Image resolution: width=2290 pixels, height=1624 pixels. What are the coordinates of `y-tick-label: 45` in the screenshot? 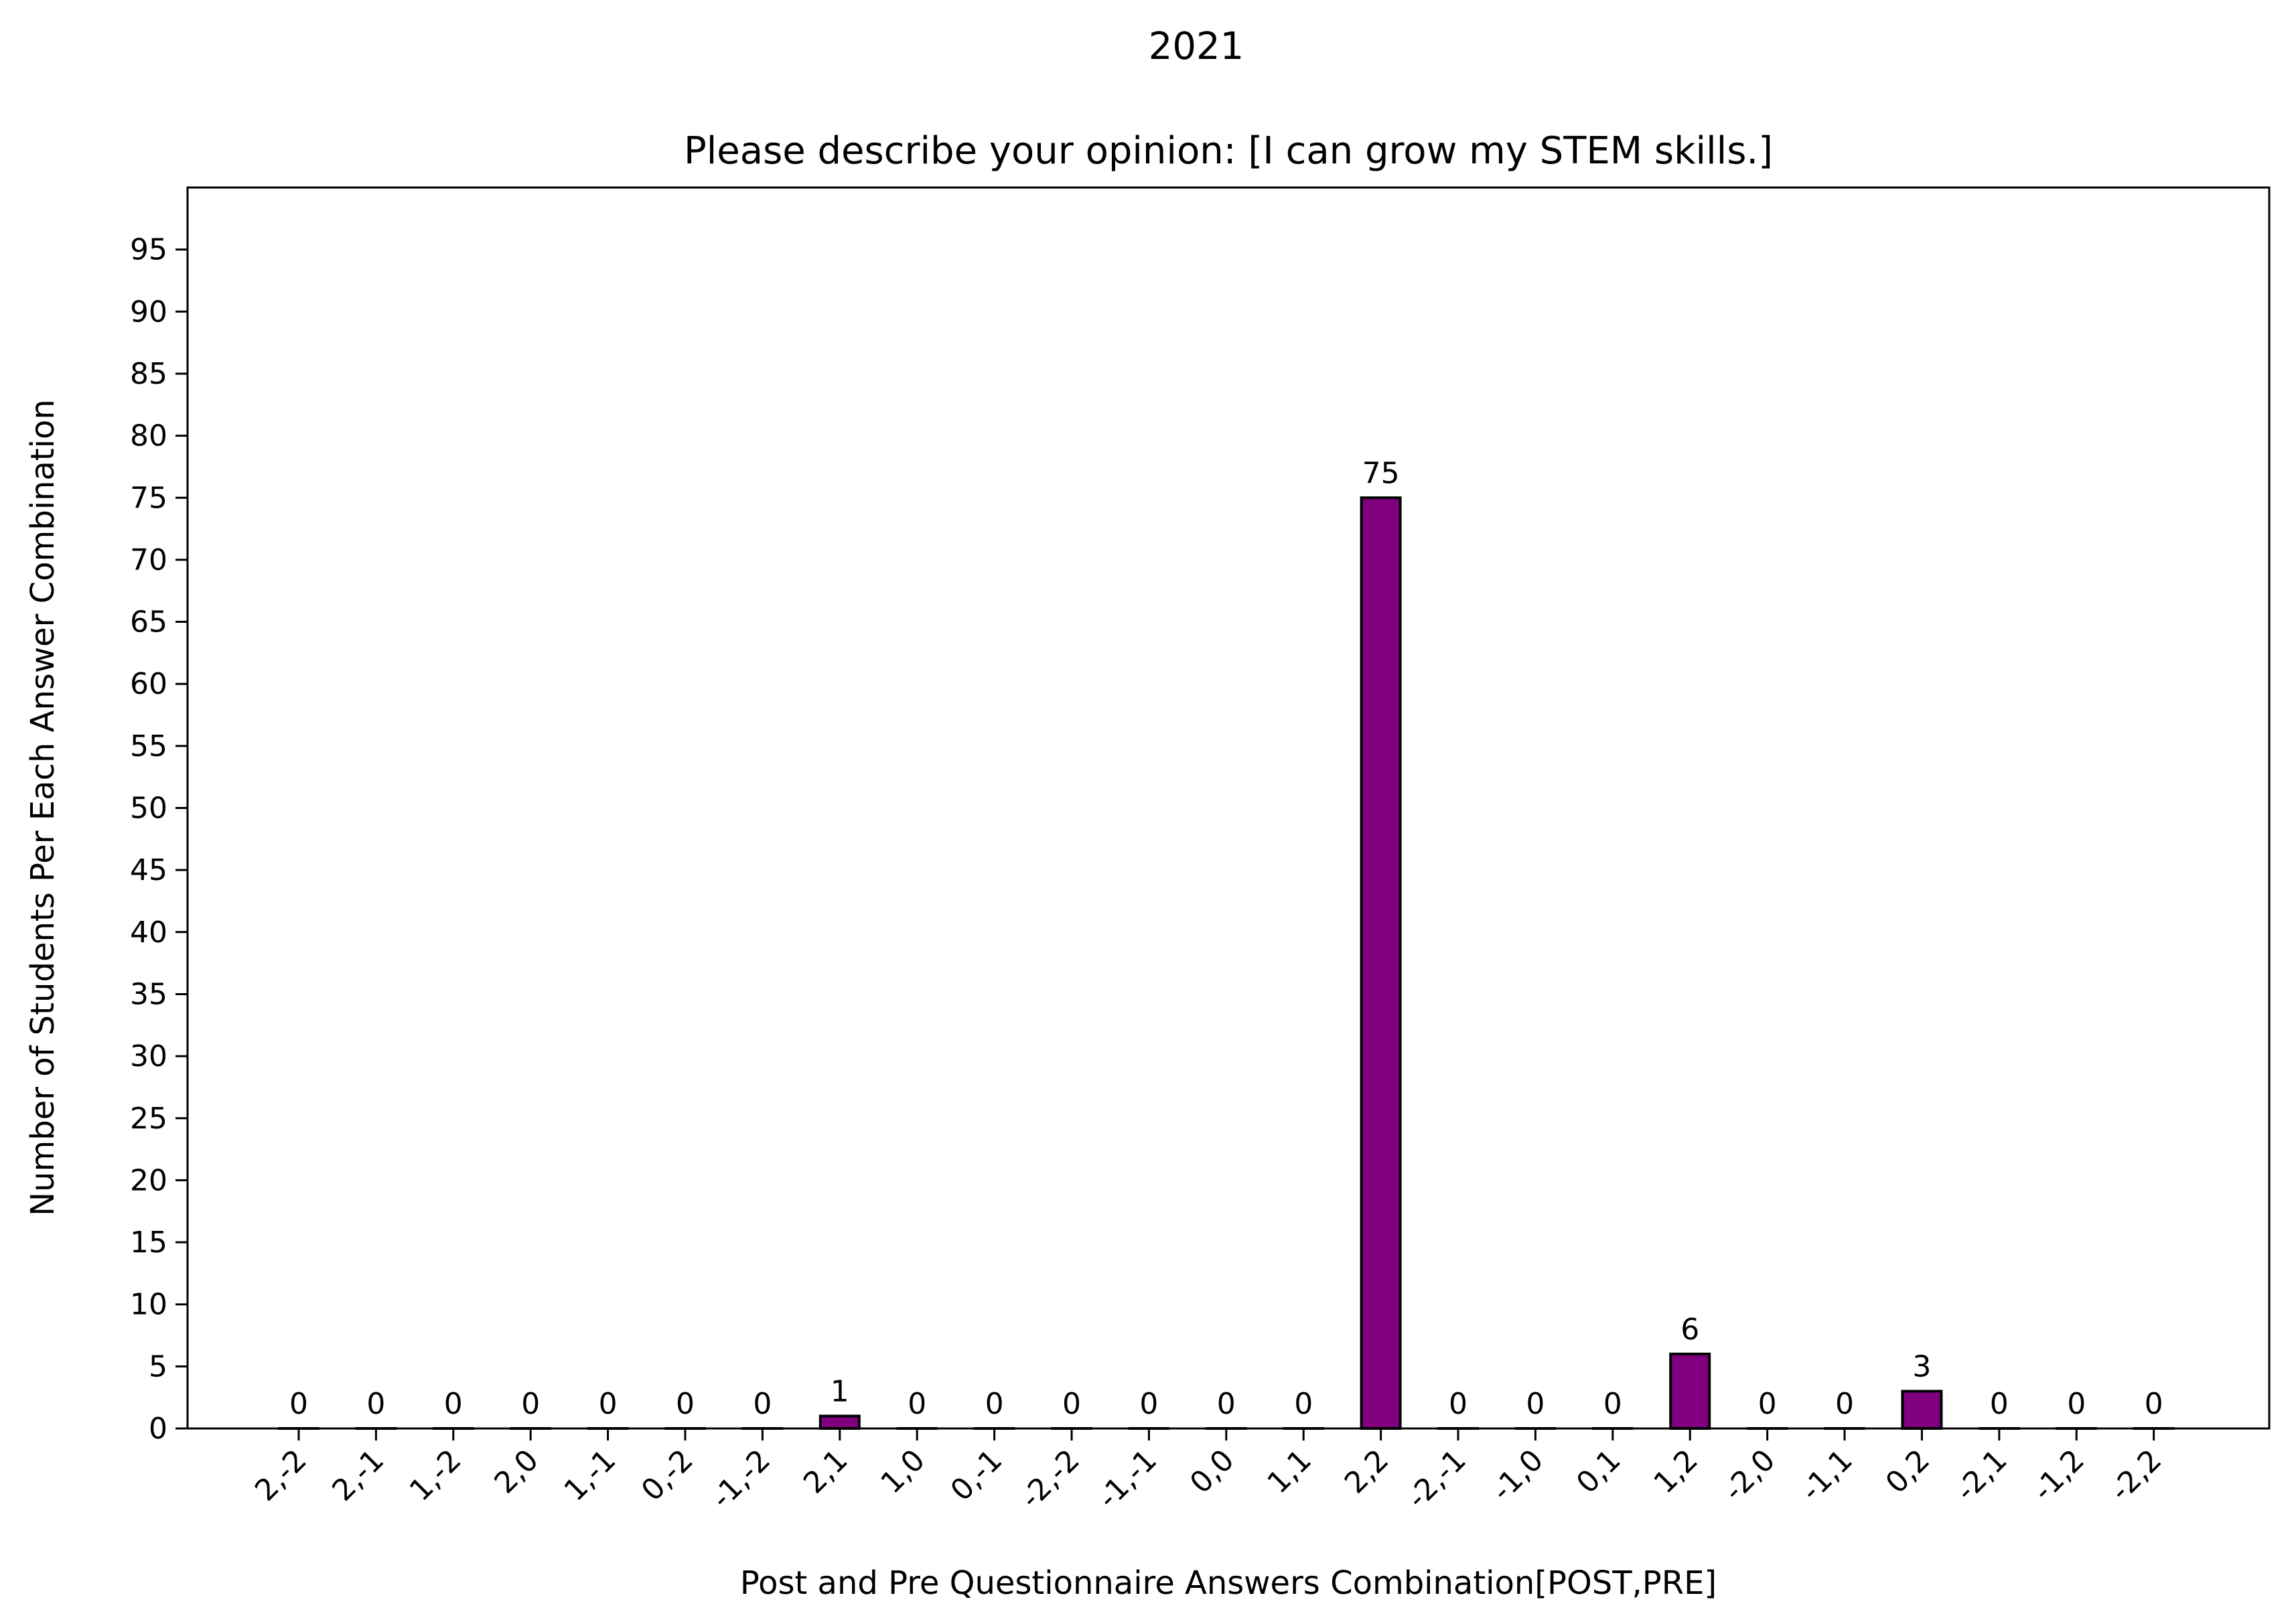 It's located at (148, 870).